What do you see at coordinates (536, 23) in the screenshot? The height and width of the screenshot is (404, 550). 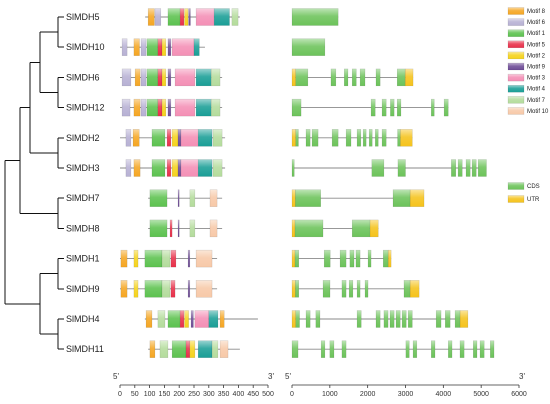 I see `legend-label: Motif 6` at bounding box center [536, 23].